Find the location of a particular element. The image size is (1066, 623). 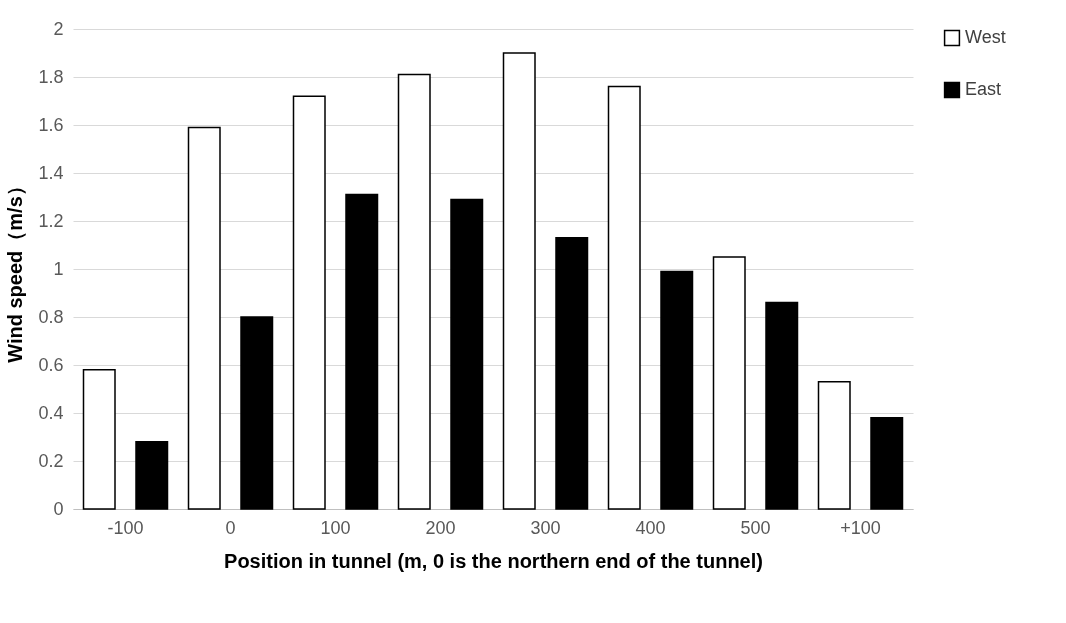

x-tick-label: +100 is located at coordinates (860, 527).